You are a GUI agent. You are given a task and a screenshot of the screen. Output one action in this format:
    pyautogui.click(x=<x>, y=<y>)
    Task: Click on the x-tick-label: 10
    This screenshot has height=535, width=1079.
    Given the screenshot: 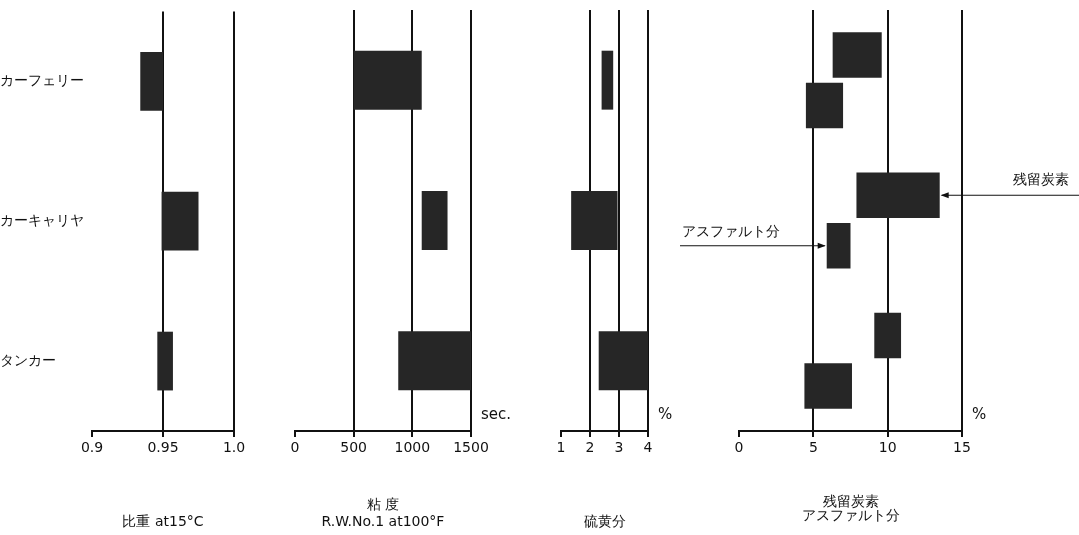 What is the action you would take?
    pyautogui.click(x=887, y=447)
    